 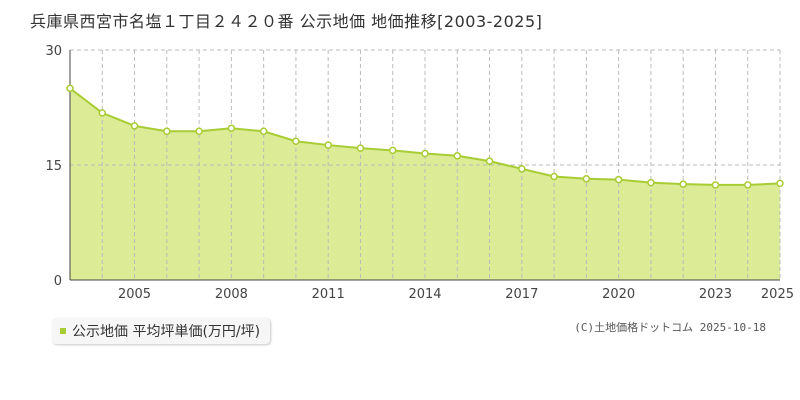 I want to click on legend: 公示地価 平均坪単価(万円/坪), so click(x=161, y=331).